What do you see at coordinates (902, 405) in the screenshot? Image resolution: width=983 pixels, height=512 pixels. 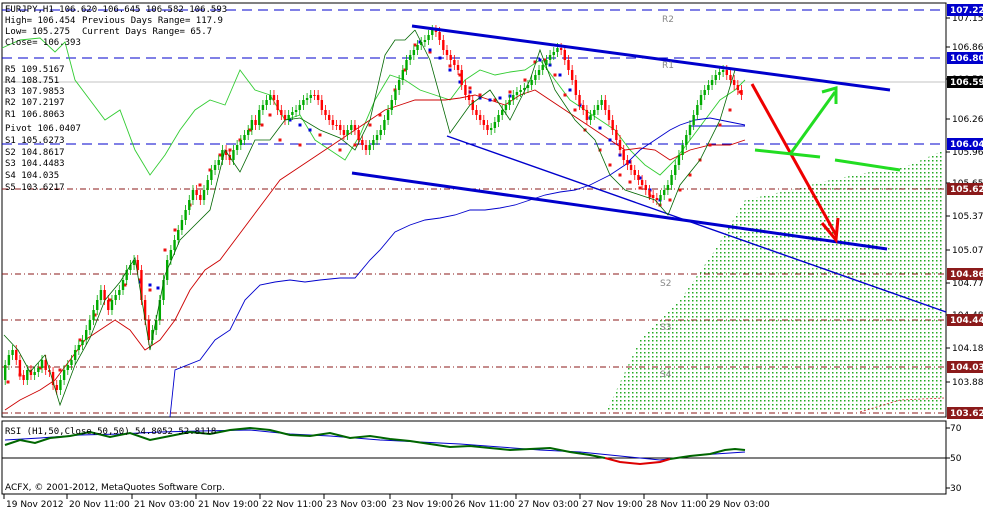 I see `cloud-edge` at bounding box center [902, 405].